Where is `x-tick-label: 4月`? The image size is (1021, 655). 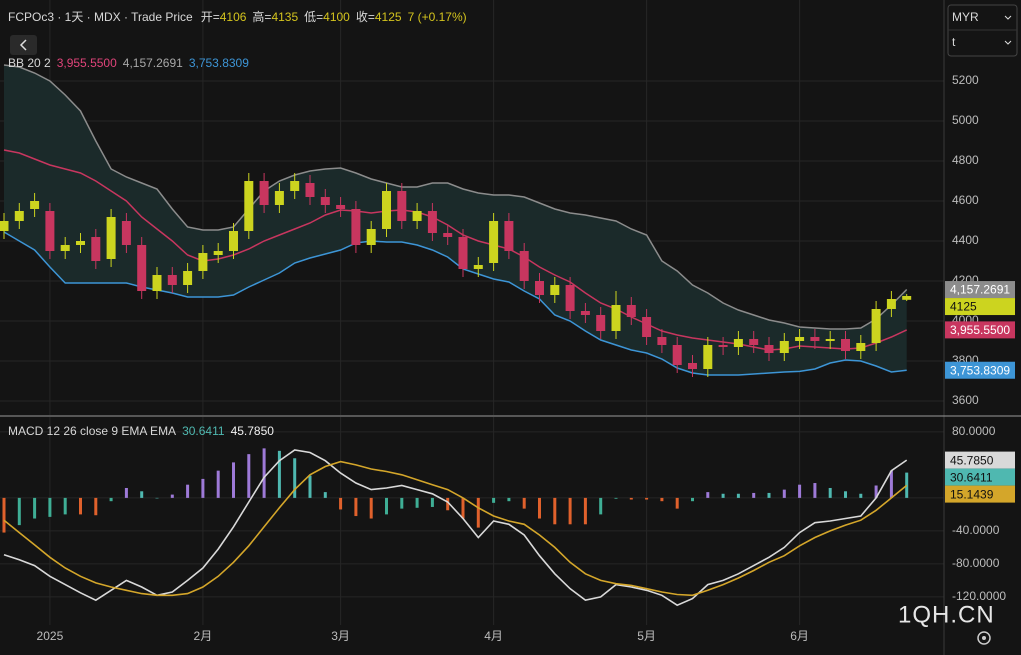 x-tick-label: 4月 is located at coordinates (493, 636).